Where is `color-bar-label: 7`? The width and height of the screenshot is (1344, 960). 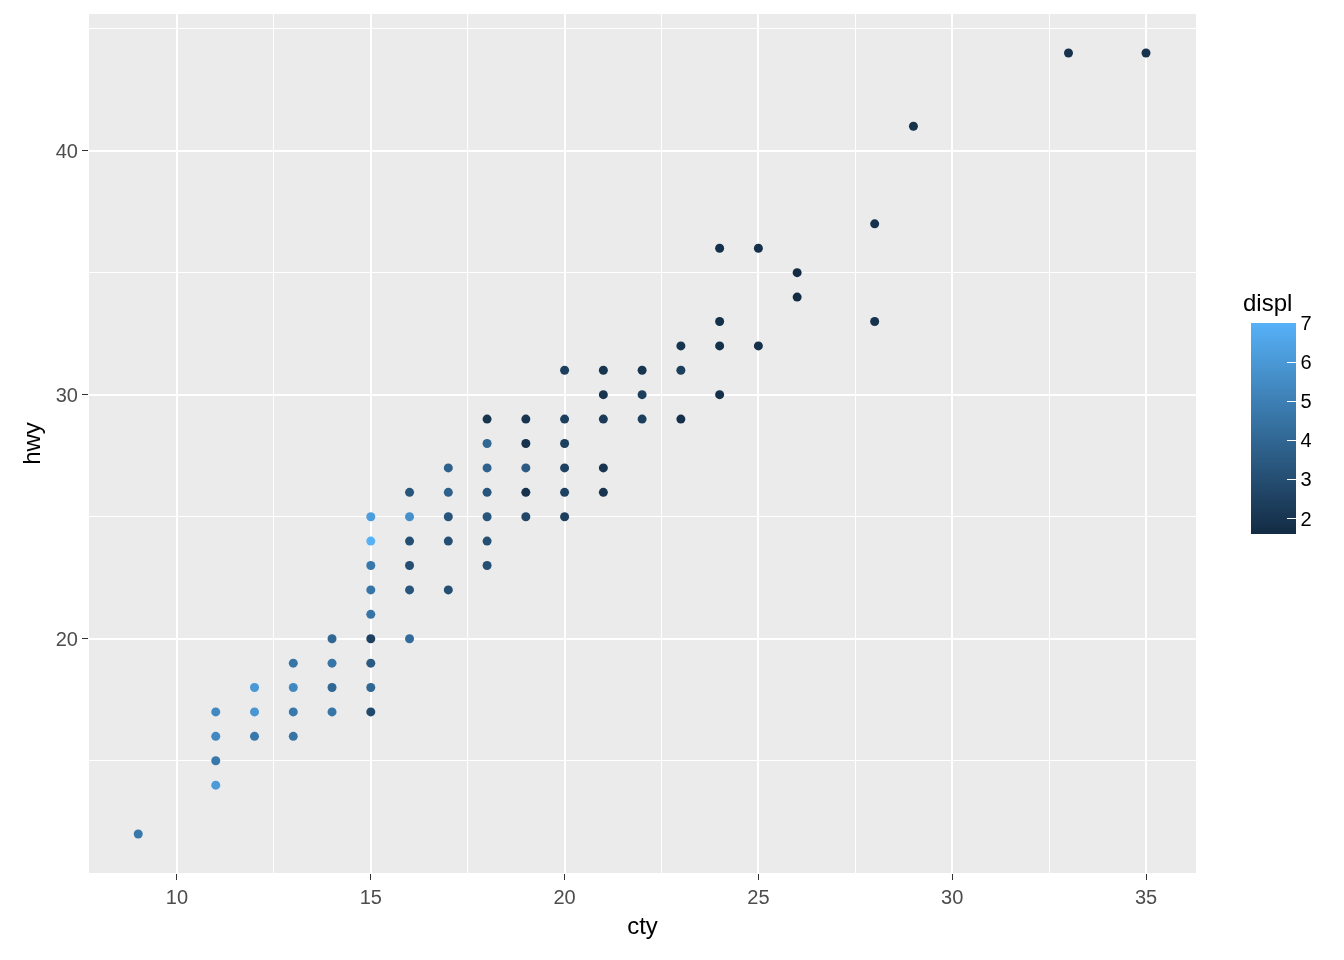 color-bar-label: 7 is located at coordinates (1306, 323).